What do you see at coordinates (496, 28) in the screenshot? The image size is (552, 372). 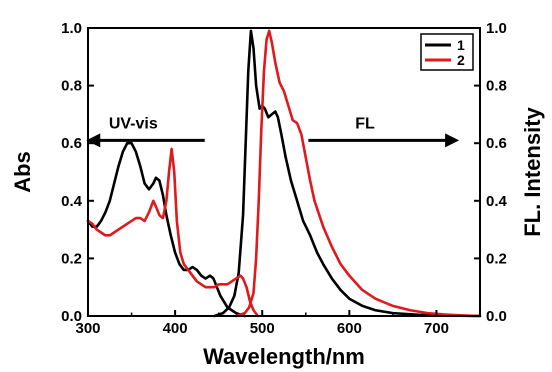 I see `y-right-tick-label: 1.0` at bounding box center [496, 28].